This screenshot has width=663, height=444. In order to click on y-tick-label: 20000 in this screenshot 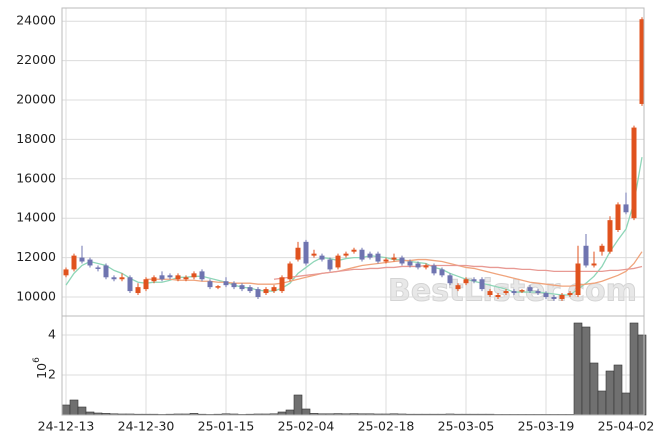, I will do `click(36, 98)`.